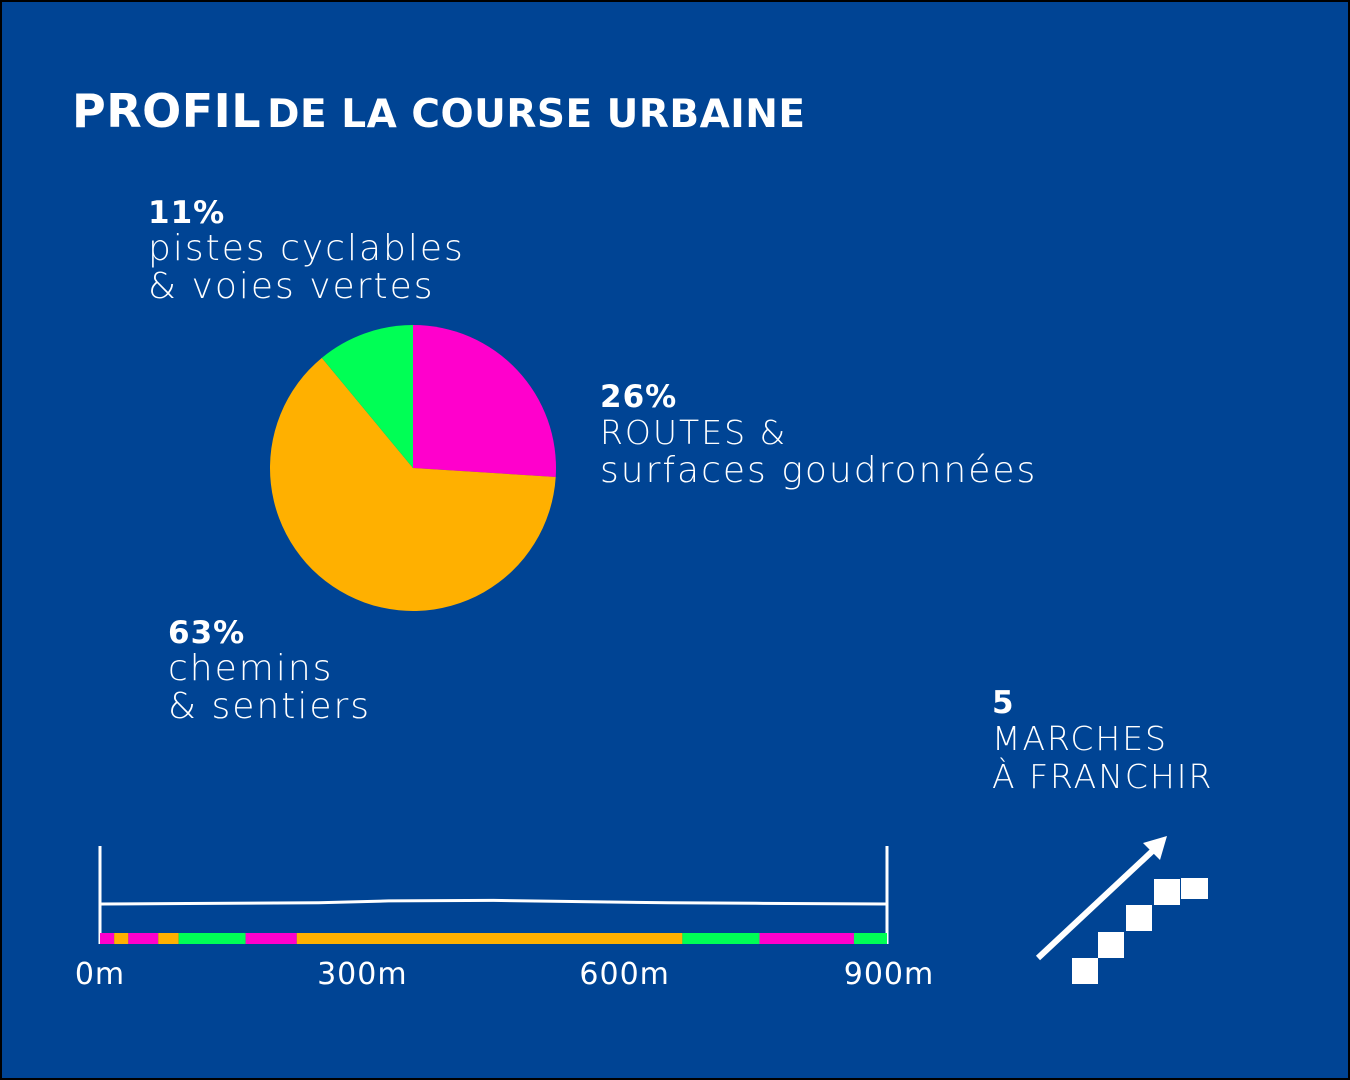 Image resolution: width=1350 pixels, height=1080 pixels. What do you see at coordinates (818, 435) in the screenshot?
I see `label-routes: 26% ROUTES & surfaces goudronnées` at bounding box center [818, 435].